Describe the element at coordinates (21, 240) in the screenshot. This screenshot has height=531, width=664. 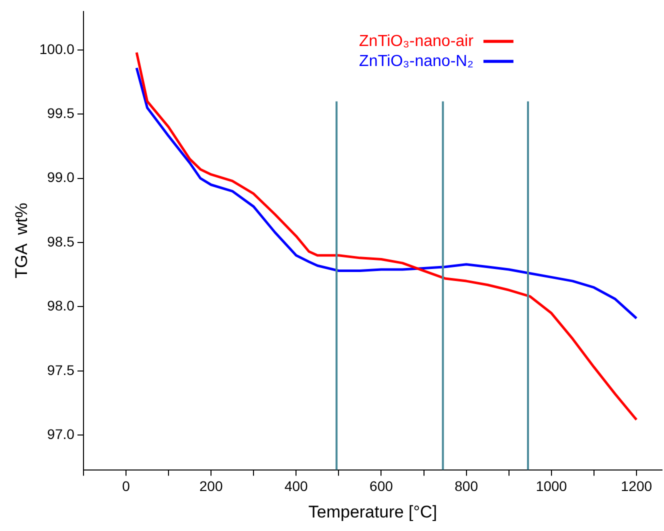
I see `y-axis-title: TGA wt%` at that location.